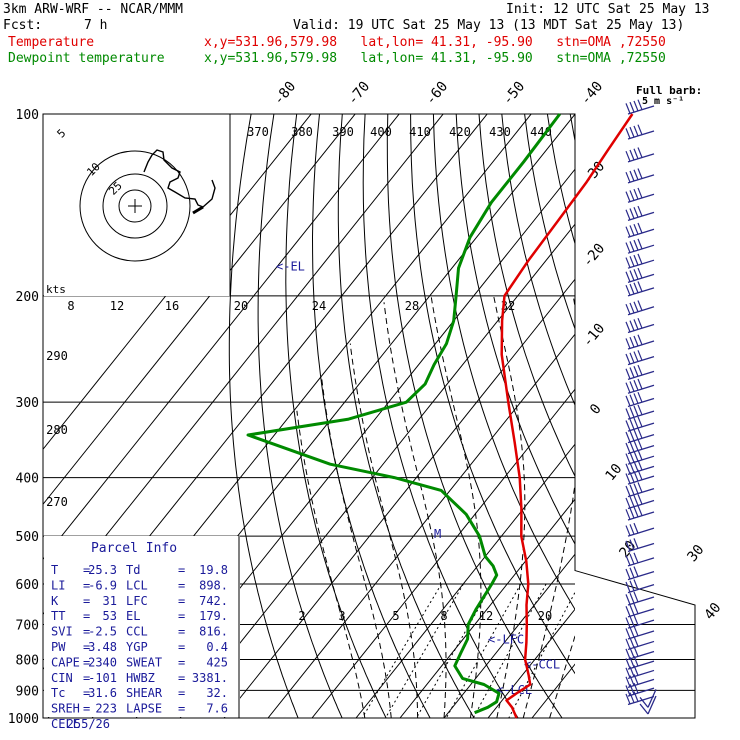  I want to click on parcel-info-key: TT, so click(58, 616).